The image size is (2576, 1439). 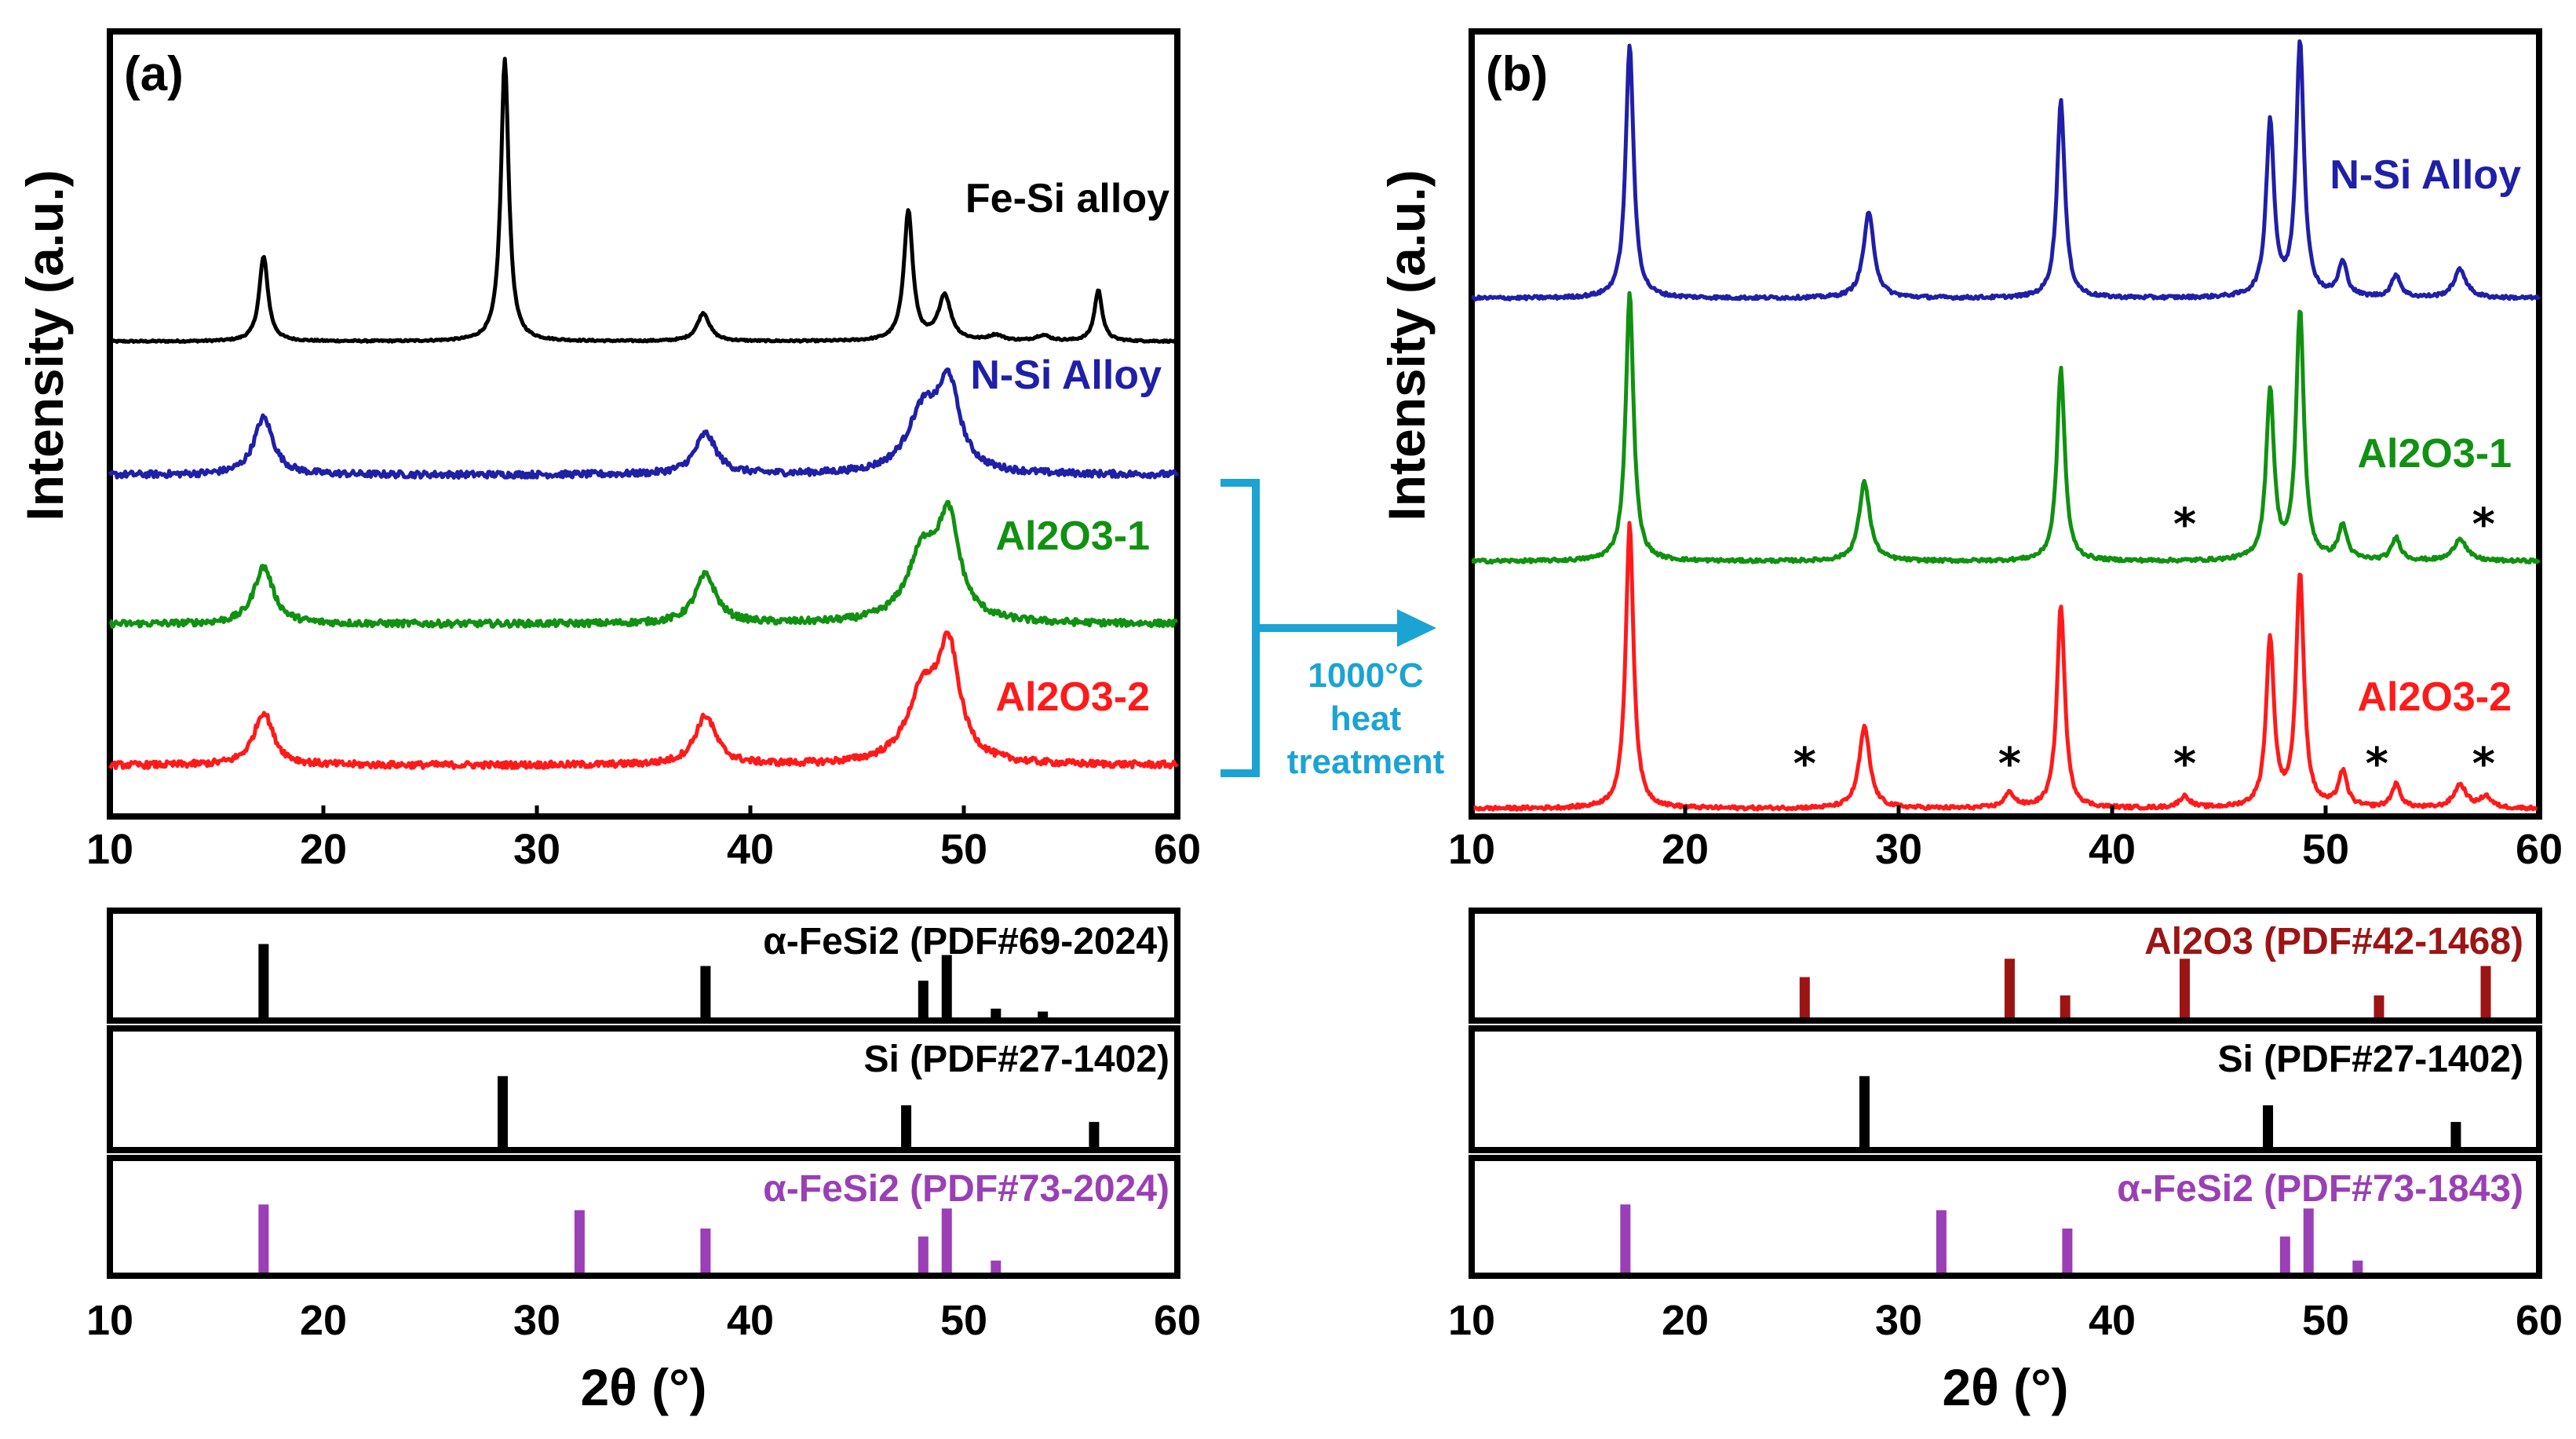 I want to click on reference-label-3: α-FeSi2 (PDF#73-1843), so click(x=2320, y=1189).